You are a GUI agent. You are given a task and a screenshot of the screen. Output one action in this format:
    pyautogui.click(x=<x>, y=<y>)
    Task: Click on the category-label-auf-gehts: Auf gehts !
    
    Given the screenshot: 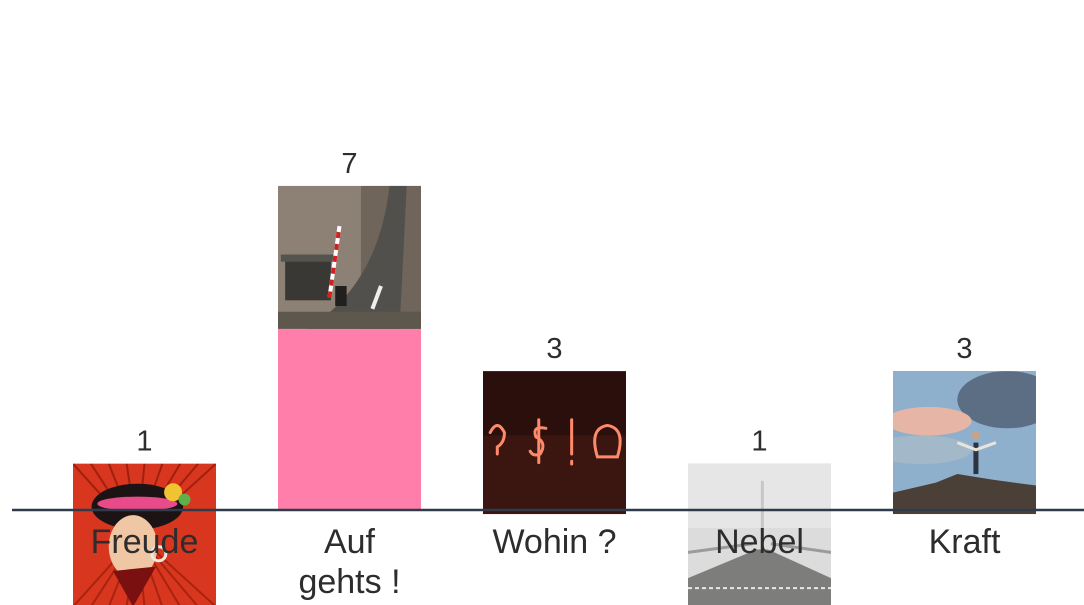 What is the action you would take?
    pyautogui.click(x=350, y=562)
    